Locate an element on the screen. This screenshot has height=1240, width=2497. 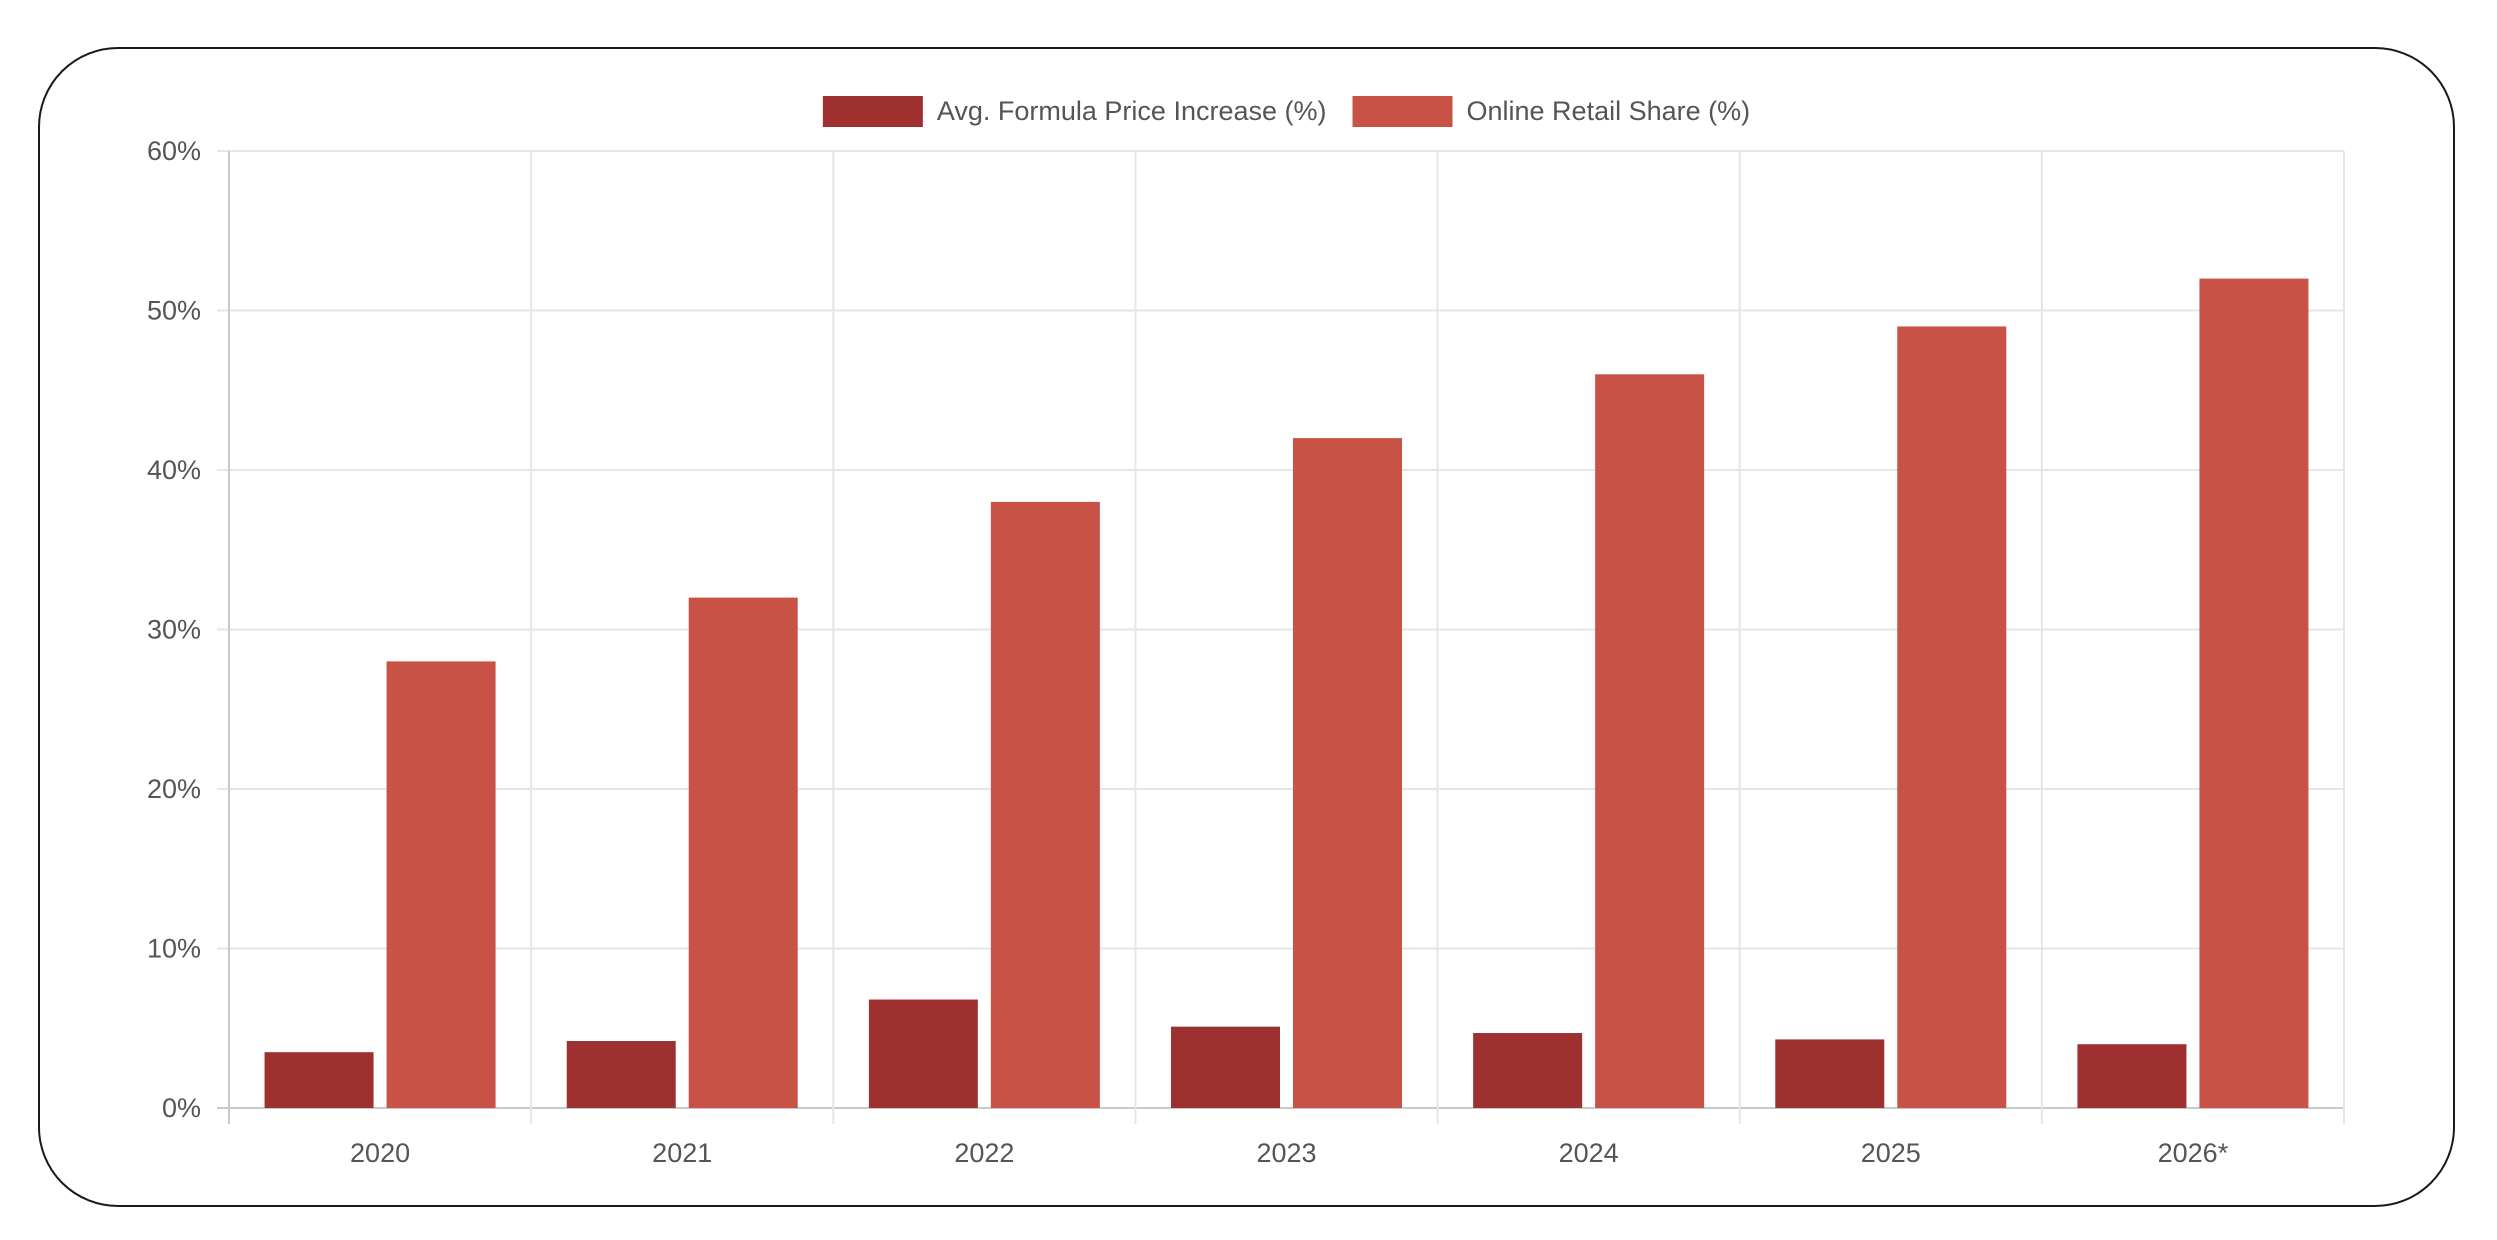
bar-price-increase-2024 is located at coordinates (1528, 1070).